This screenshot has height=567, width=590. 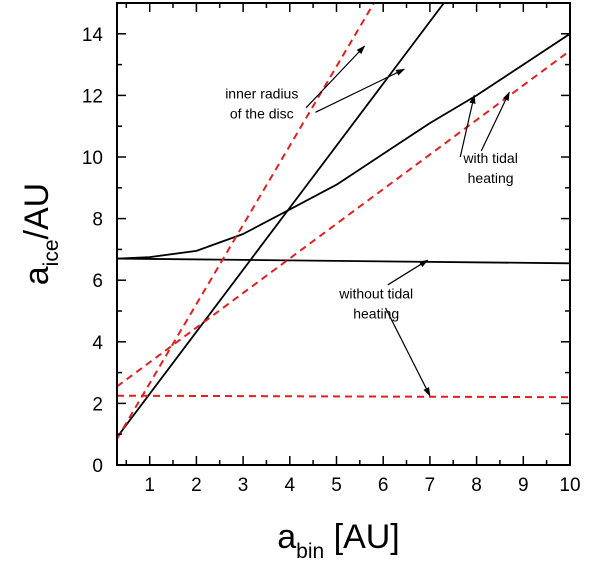 What do you see at coordinates (336, 485) in the screenshot?
I see `x-tick-label: 5` at bounding box center [336, 485].